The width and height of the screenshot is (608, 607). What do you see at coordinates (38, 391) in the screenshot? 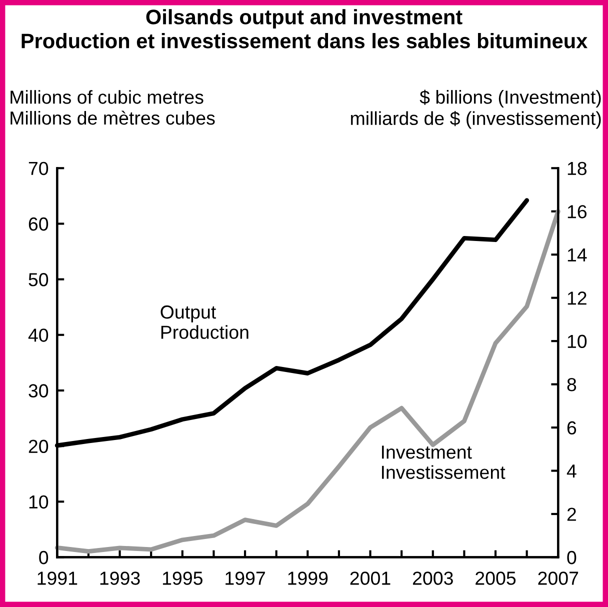
I see `y-tick-label: 30` at bounding box center [38, 391].